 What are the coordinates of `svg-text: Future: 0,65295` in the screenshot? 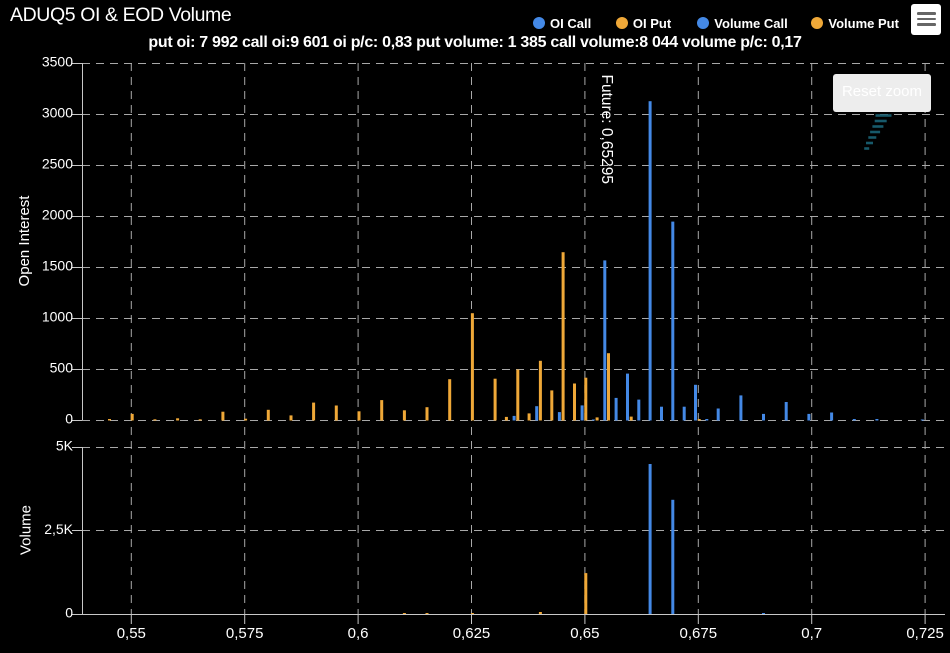 It's located at (606, 129).